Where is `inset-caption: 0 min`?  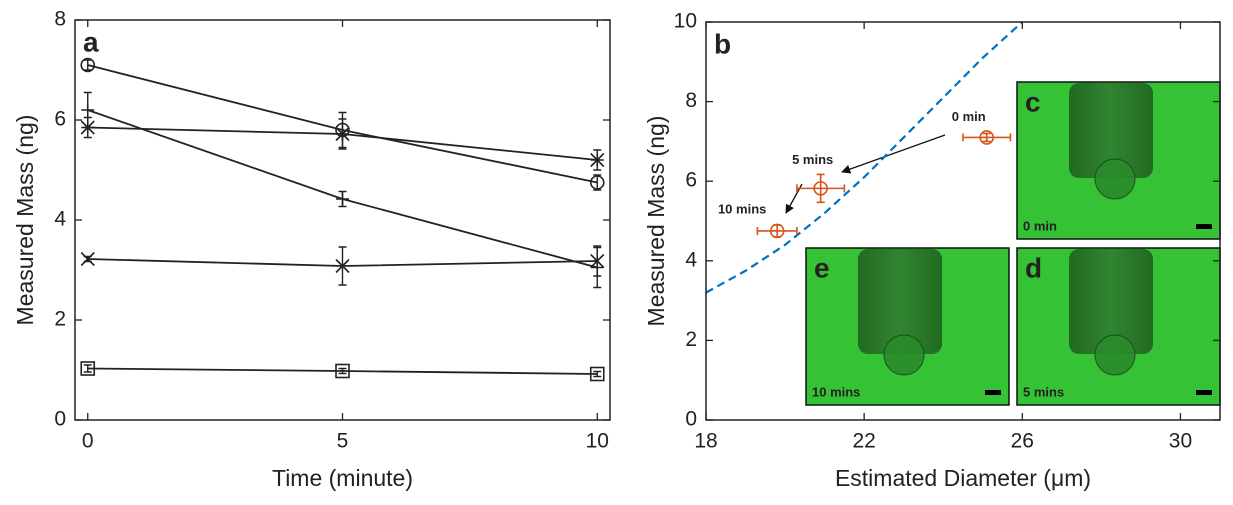 inset-caption: 0 min is located at coordinates (1040, 225).